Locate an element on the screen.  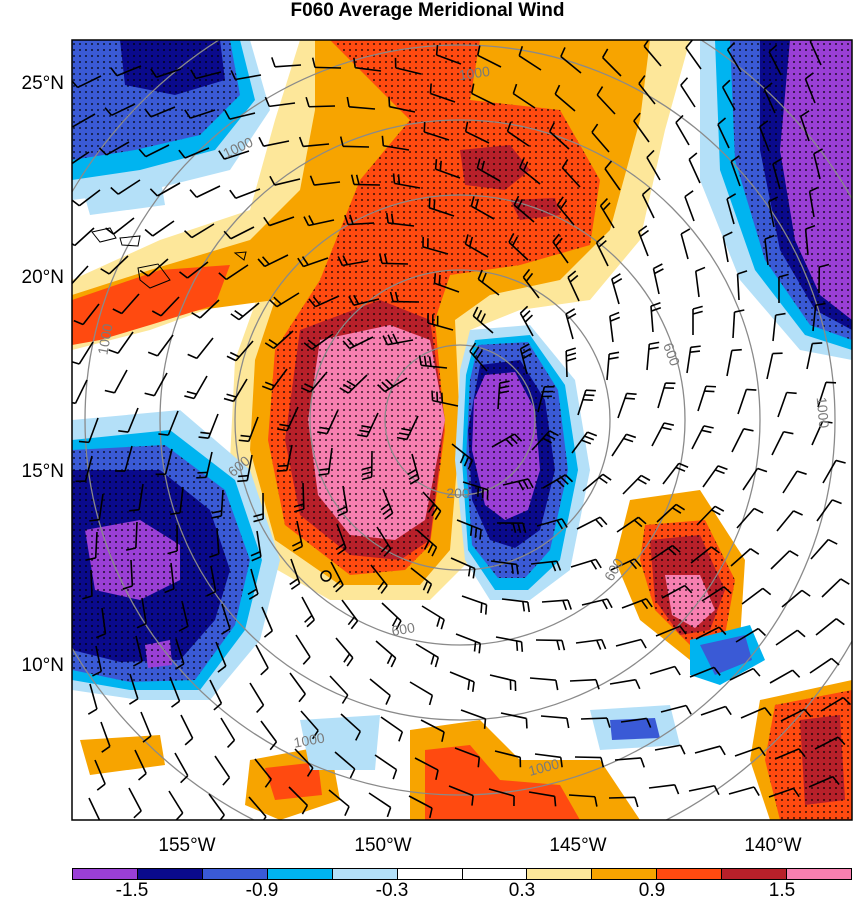
colorbar-label: 0.9 is located at coordinates (652, 891).